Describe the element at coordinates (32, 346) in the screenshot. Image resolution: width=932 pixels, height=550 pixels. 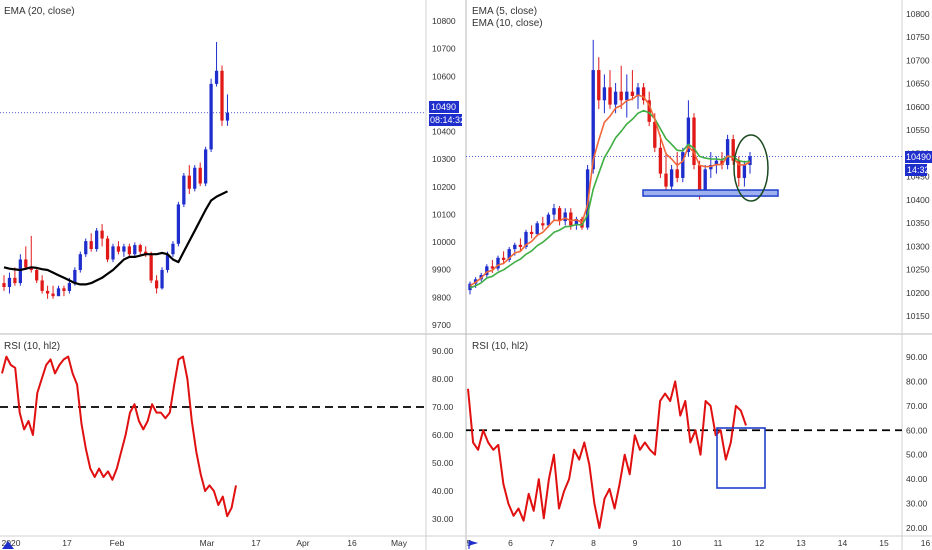
I see `left-rsi-legend: RSI (10, hl2)` at that location.